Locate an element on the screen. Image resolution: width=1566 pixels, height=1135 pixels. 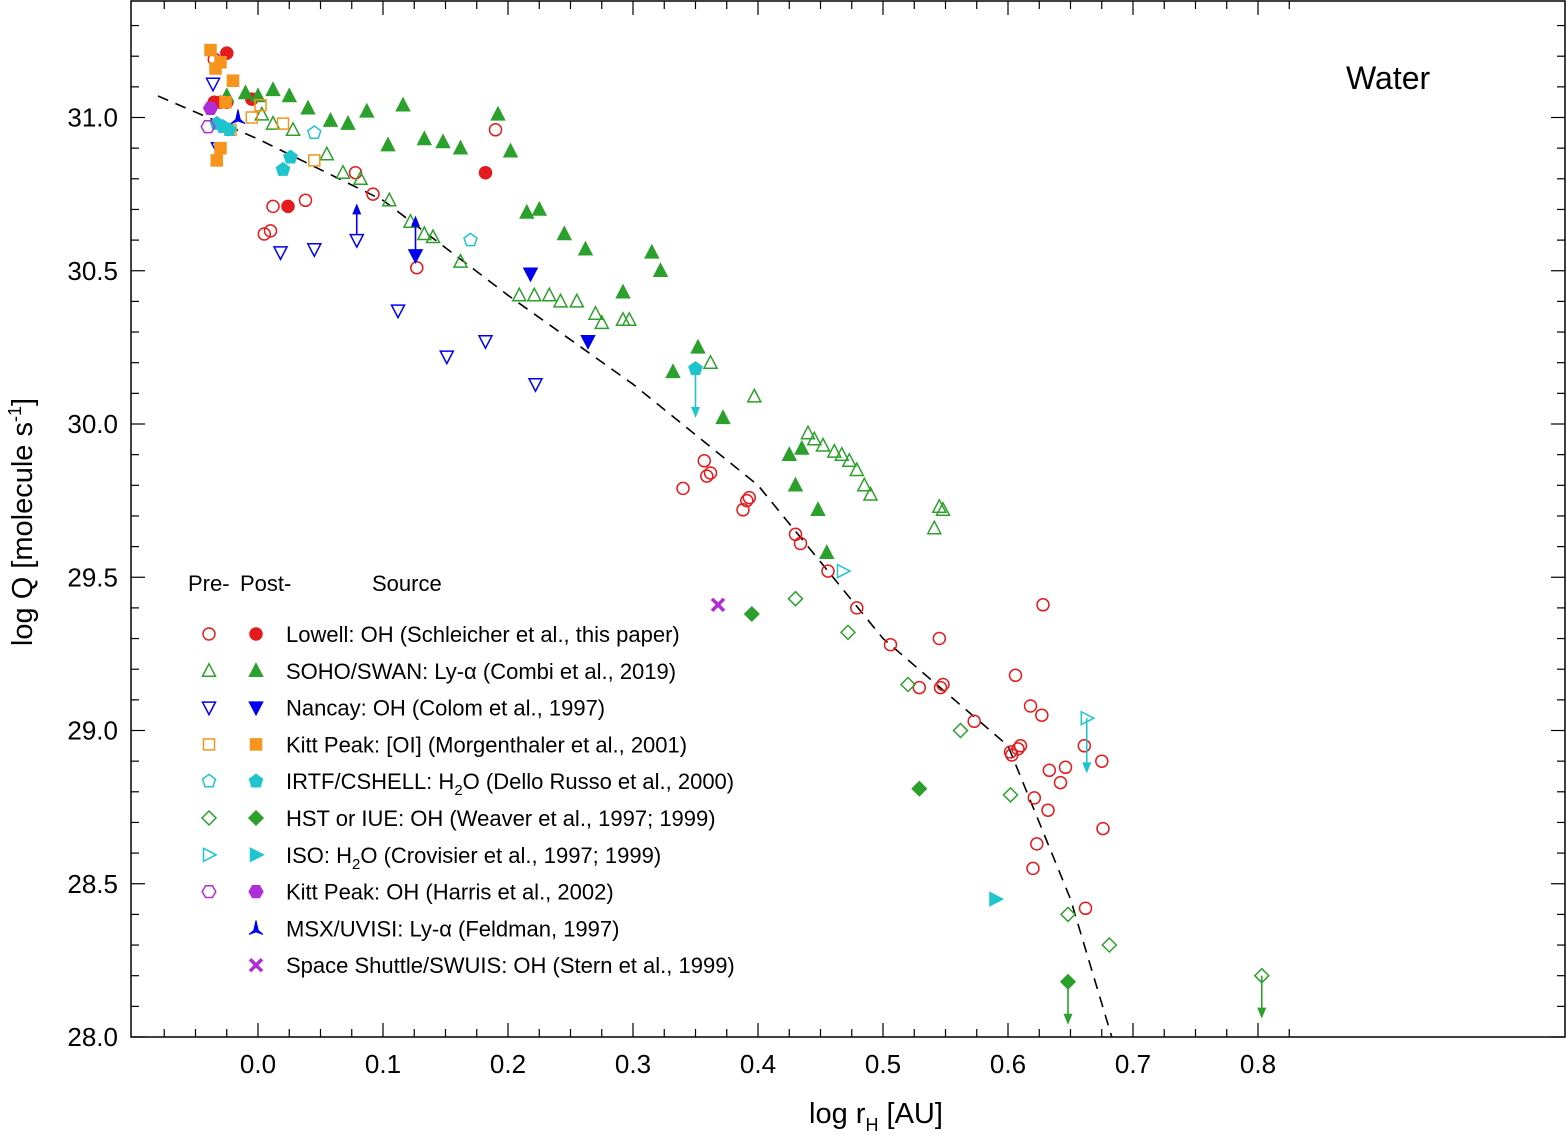
x-tick-label: 0.4 is located at coordinates (758, 1064).